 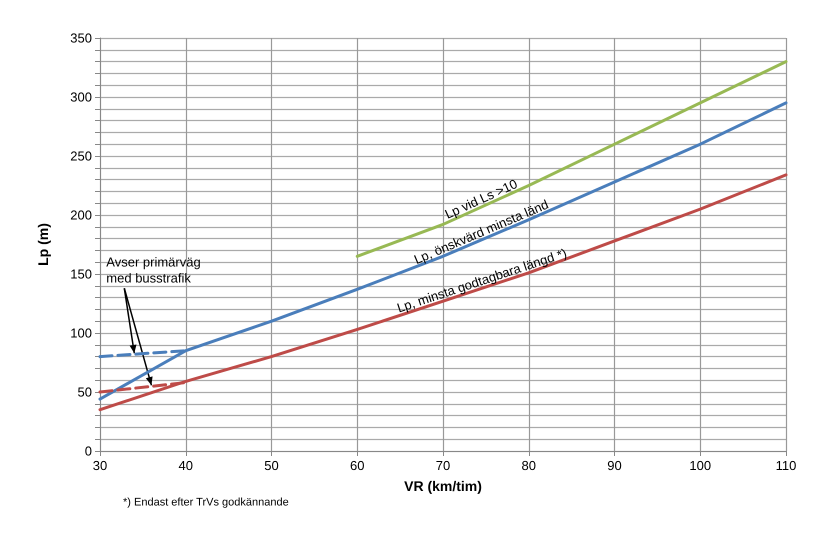 What do you see at coordinates (443, 465) in the screenshot?
I see `x-tick-label: 70` at bounding box center [443, 465].